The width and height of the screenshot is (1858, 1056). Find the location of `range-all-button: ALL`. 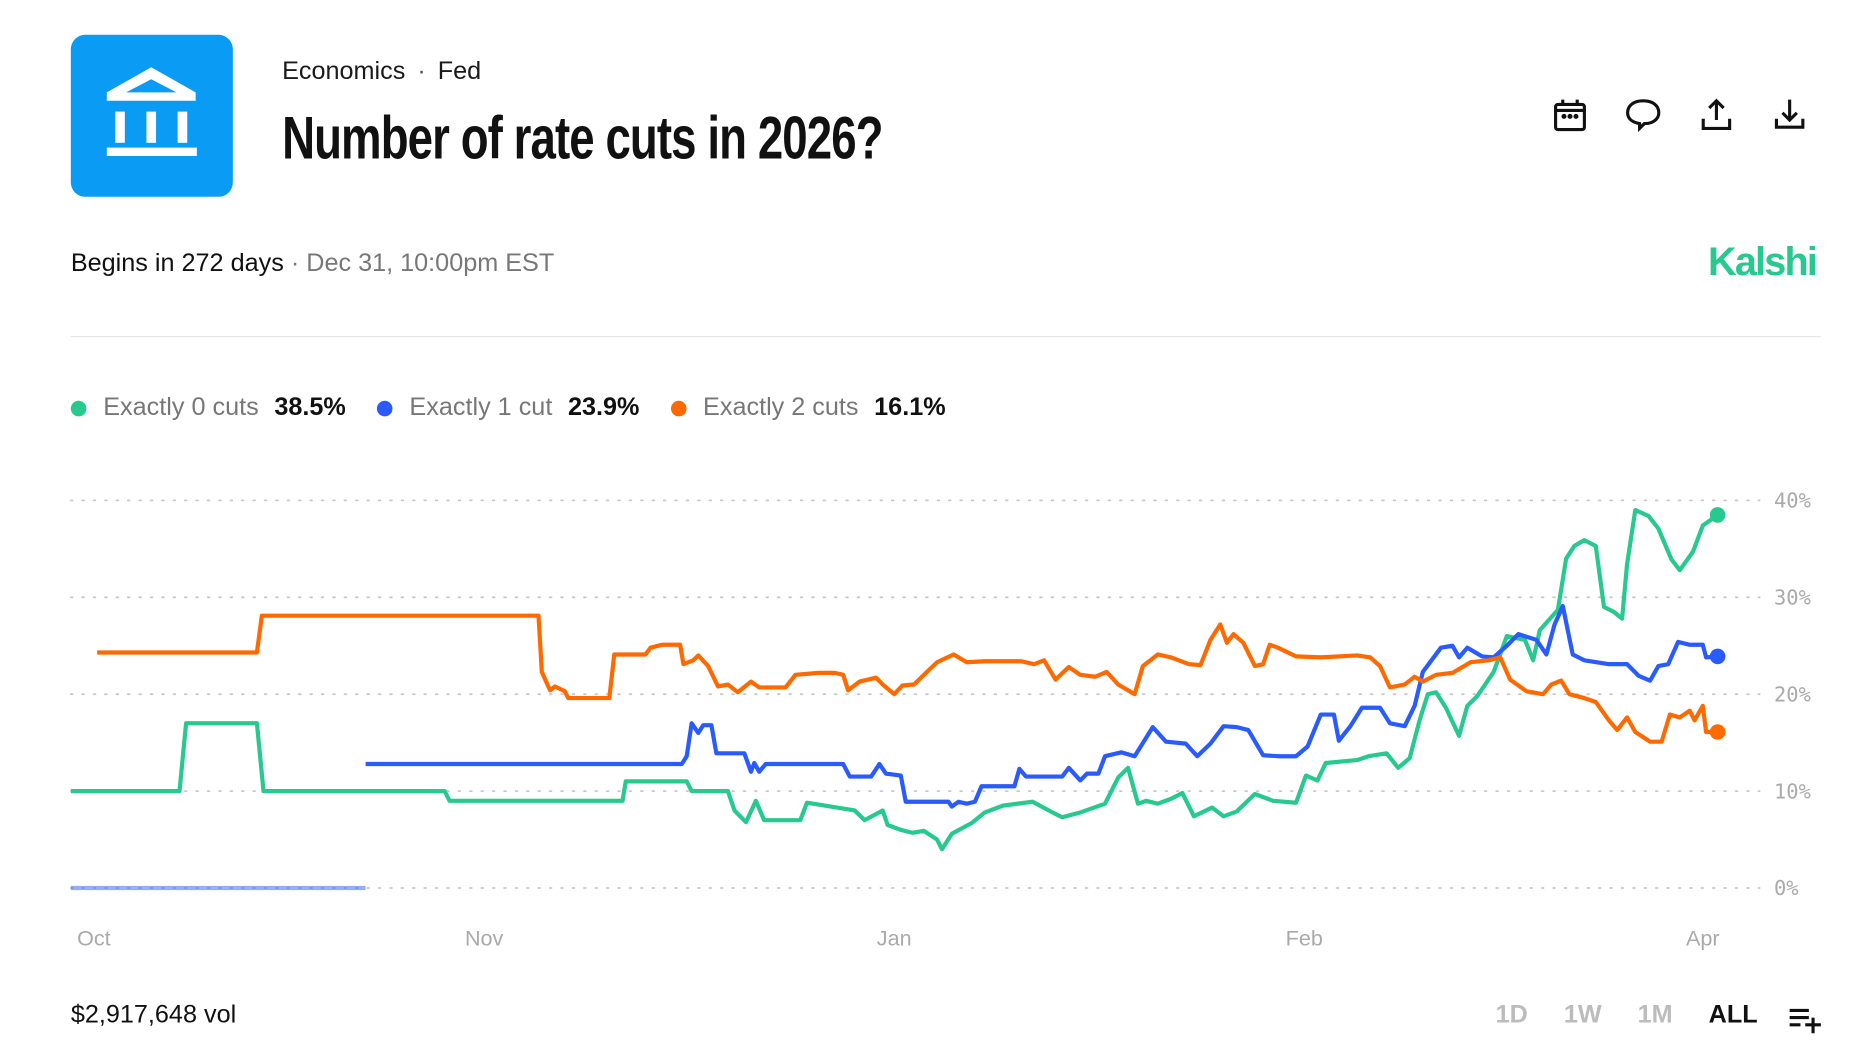

range-all-button: ALL is located at coordinates (1733, 1014).